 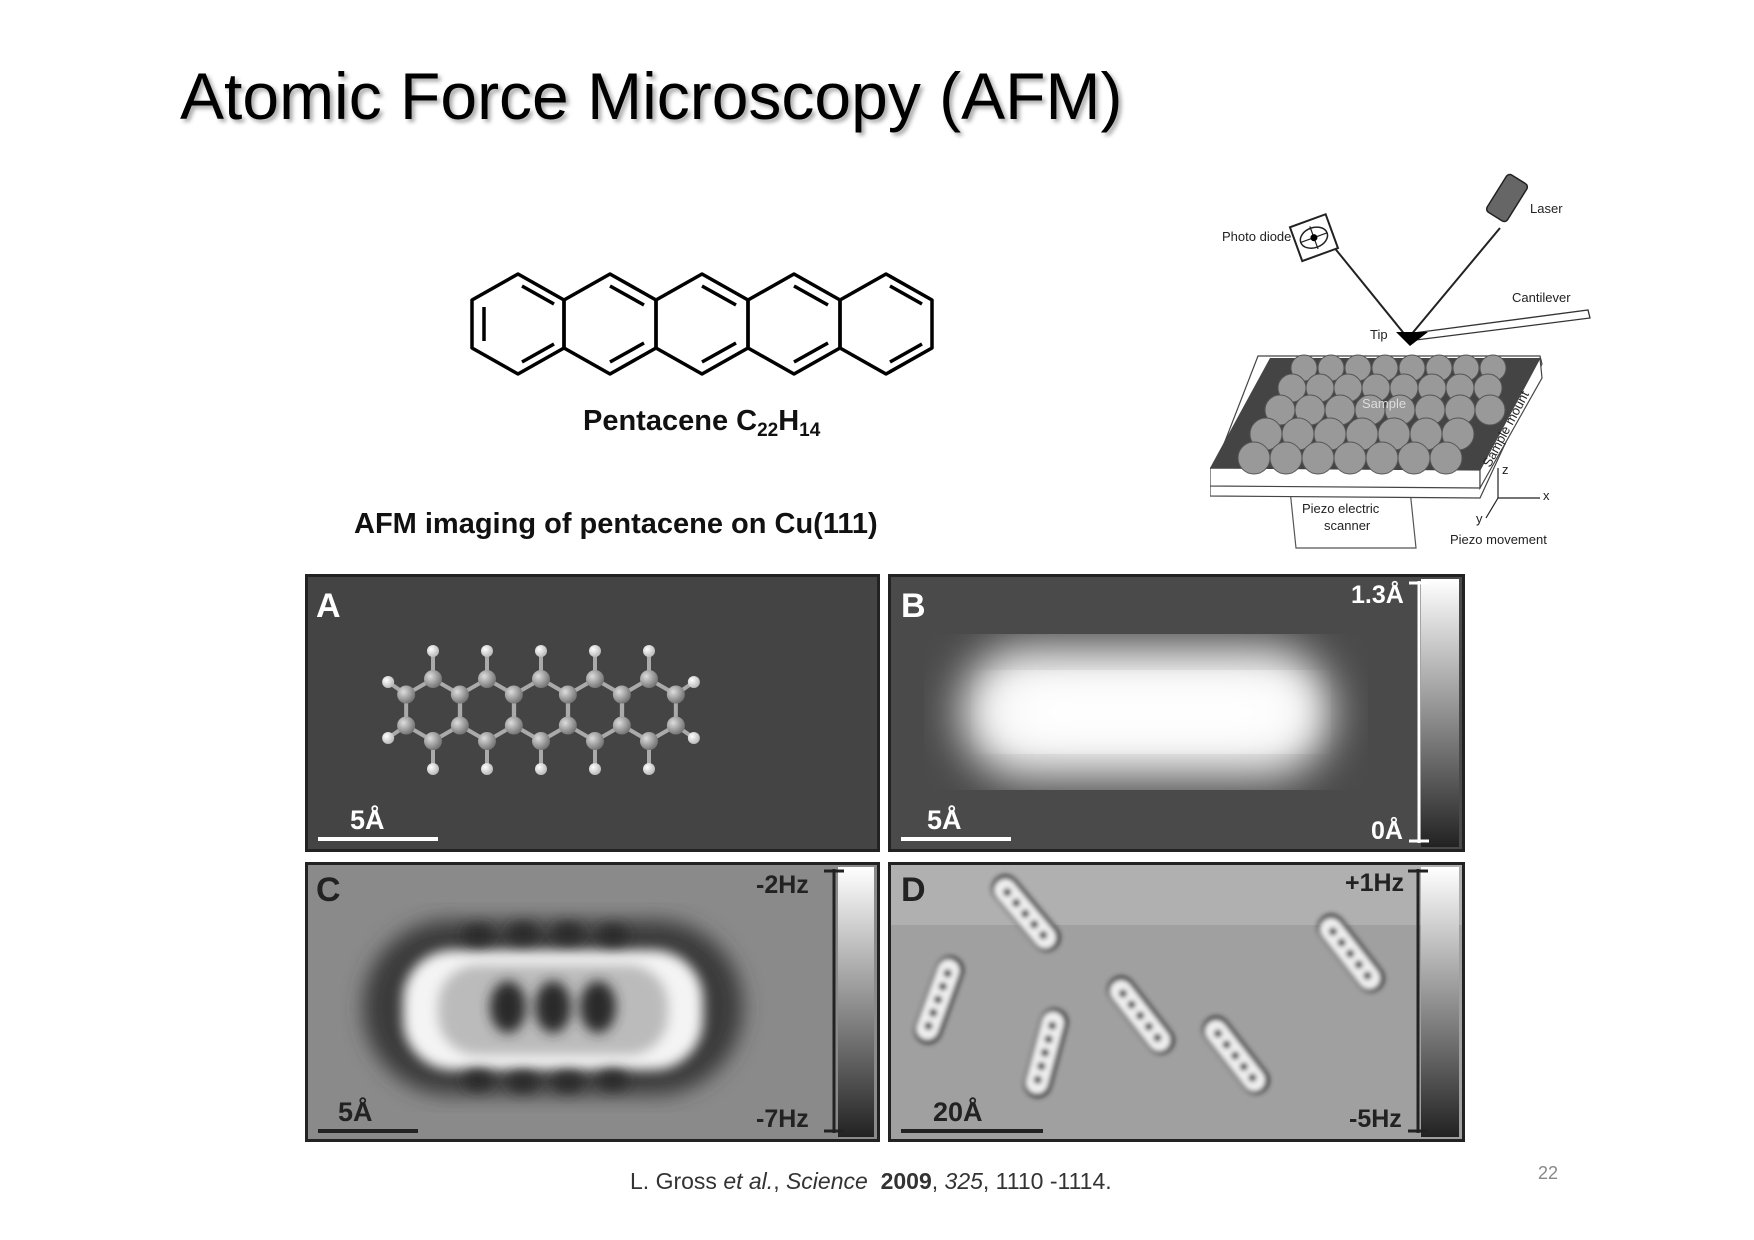 I want to click on panel-b: B 1.3Å 0Å 5Å, so click(x=1176, y=713).